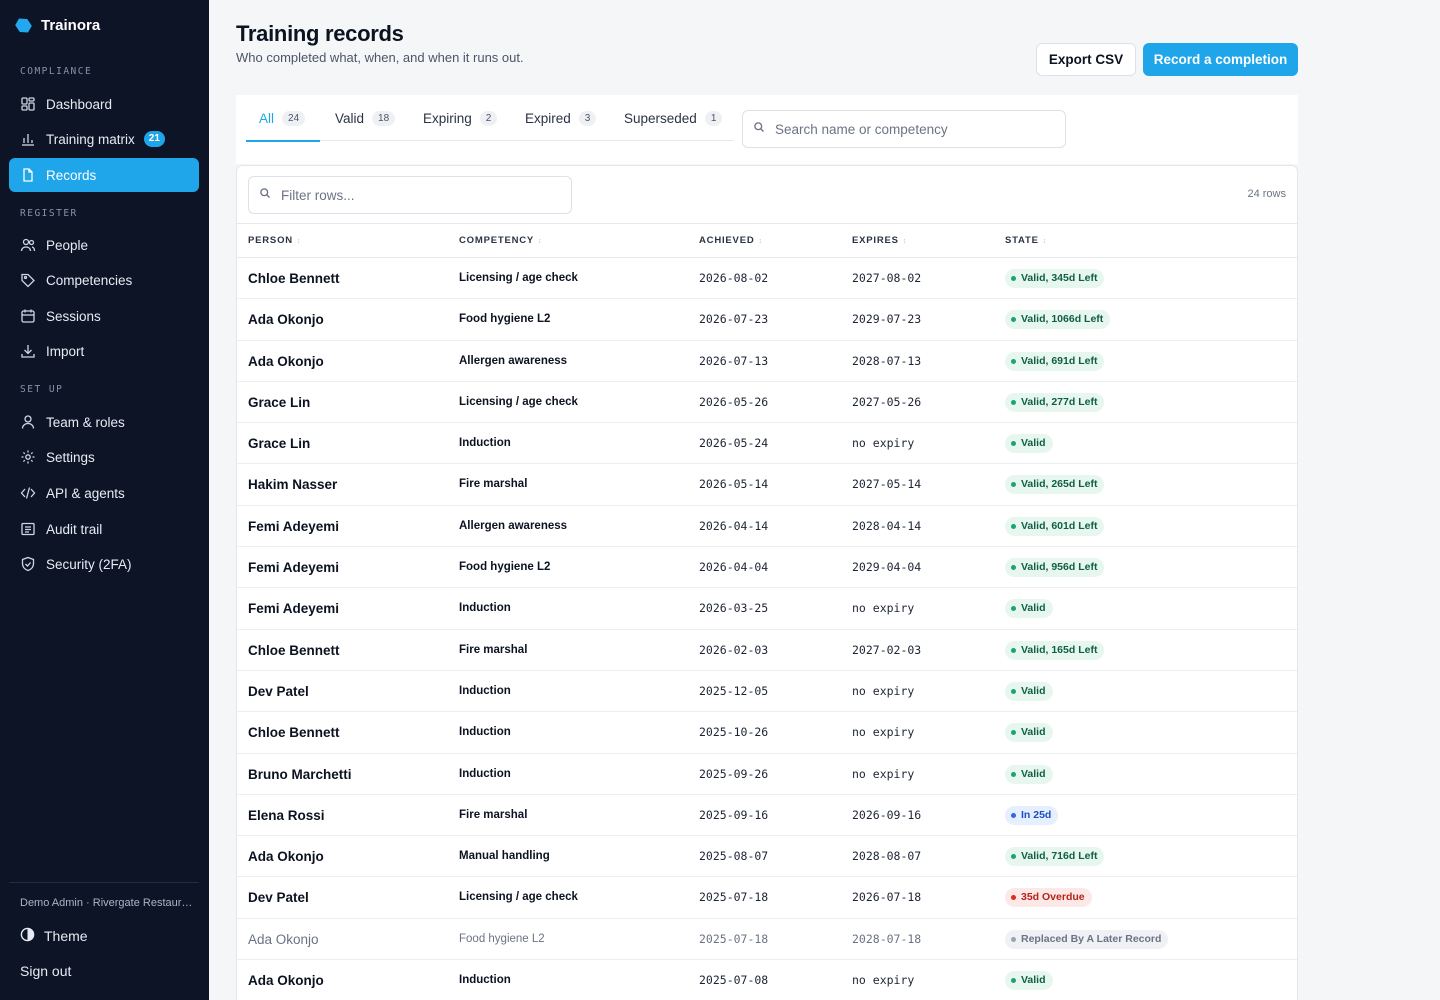  I want to click on cell-expires: 2029-07-23, so click(887, 319).